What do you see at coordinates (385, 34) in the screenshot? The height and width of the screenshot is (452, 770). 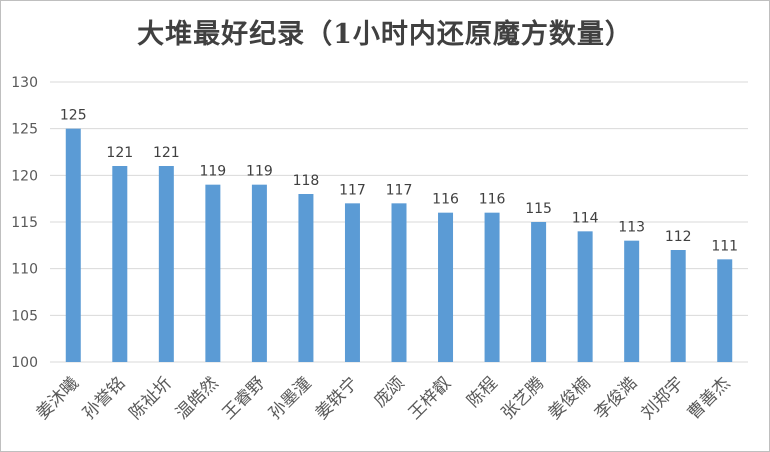 I see `chart-title: 大堆最好纪录（1小时内还原魔方数量）` at bounding box center [385, 34].